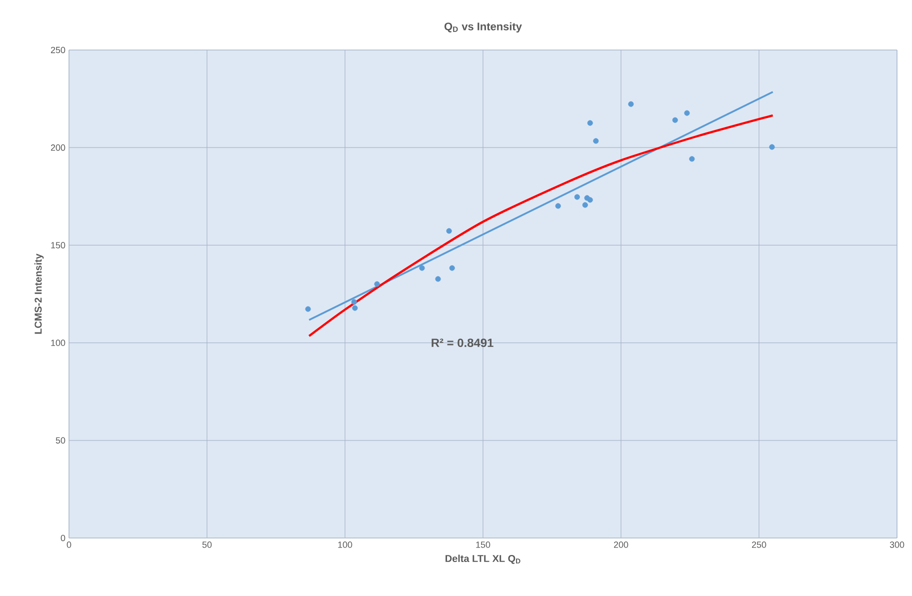  I want to click on x-tick-label: 200, so click(621, 545).